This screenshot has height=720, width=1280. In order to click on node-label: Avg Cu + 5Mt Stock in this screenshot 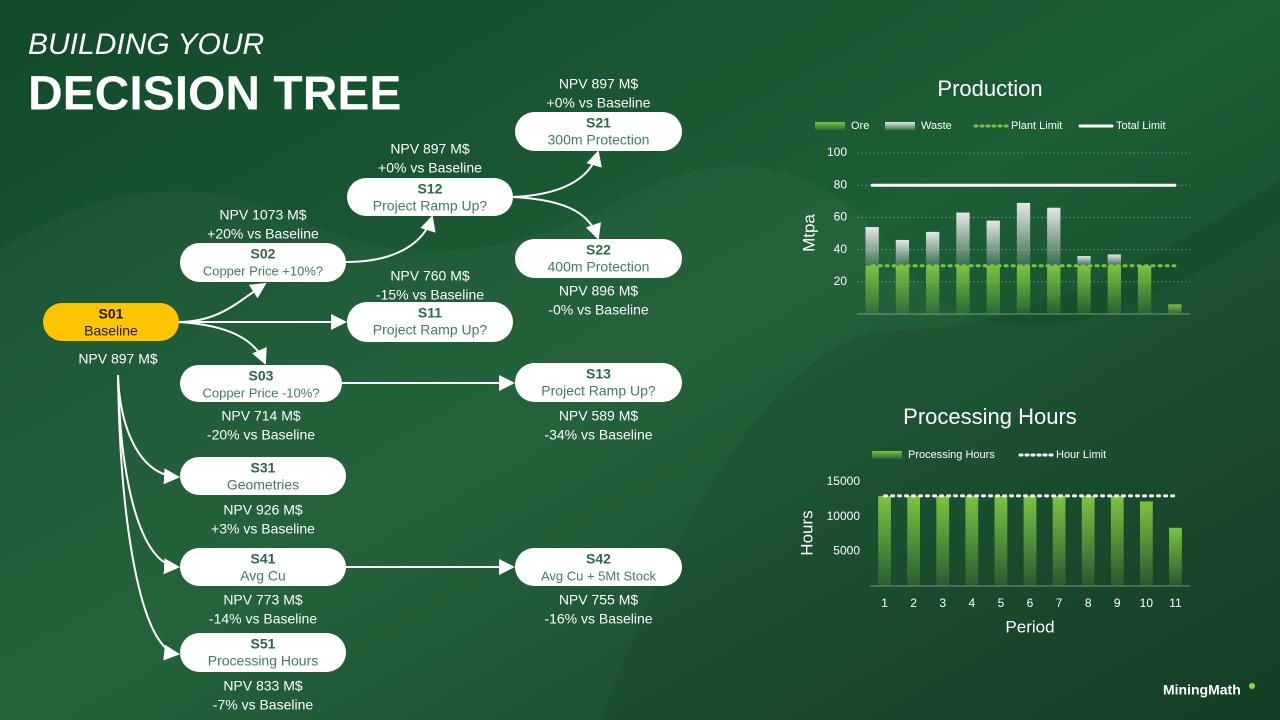, I will do `click(599, 575)`.